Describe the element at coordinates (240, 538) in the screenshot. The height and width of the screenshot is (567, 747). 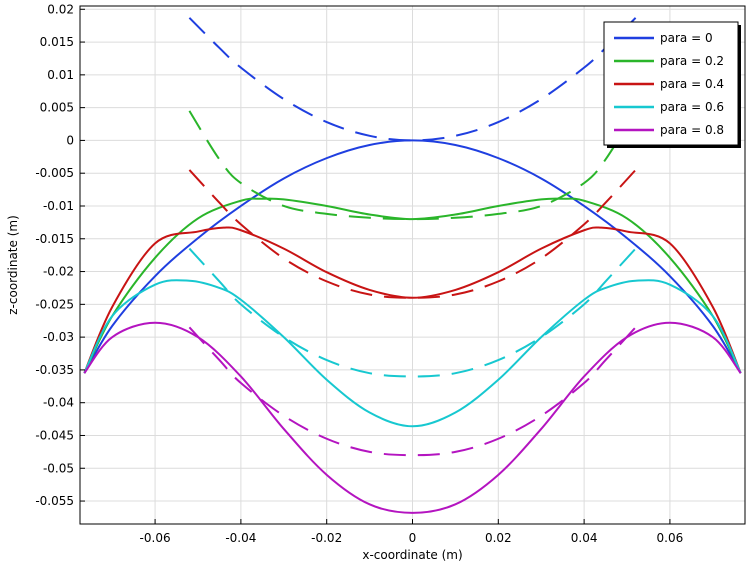
I see `x-tick-label: -0.04` at that location.